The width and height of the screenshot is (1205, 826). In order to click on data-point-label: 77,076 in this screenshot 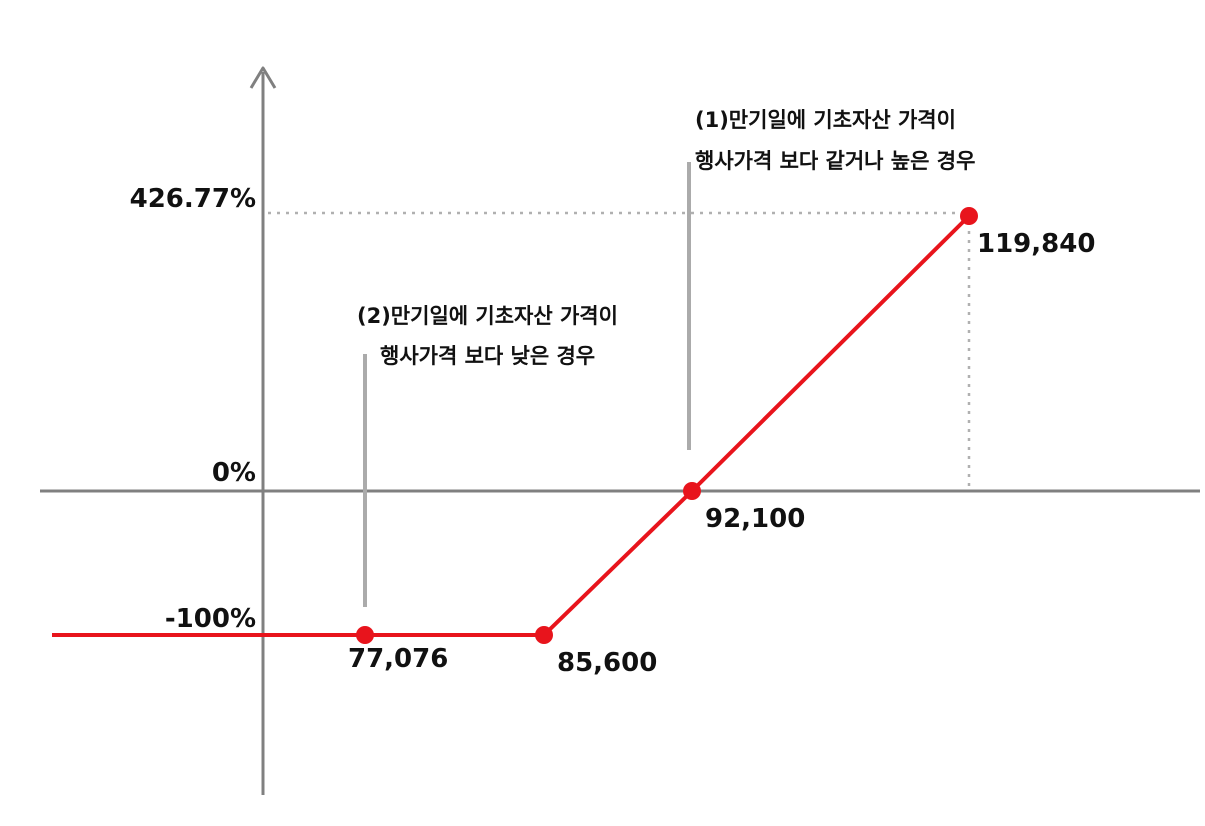, I will do `click(398, 659)`.